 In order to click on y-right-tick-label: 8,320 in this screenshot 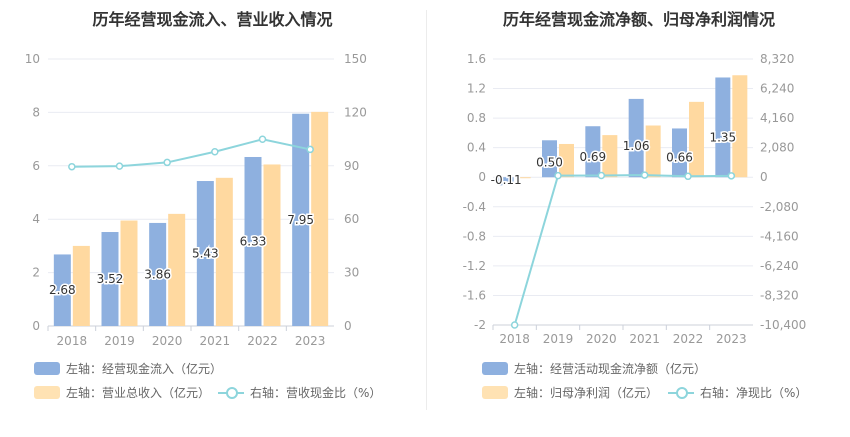, I will do `click(777, 59)`.